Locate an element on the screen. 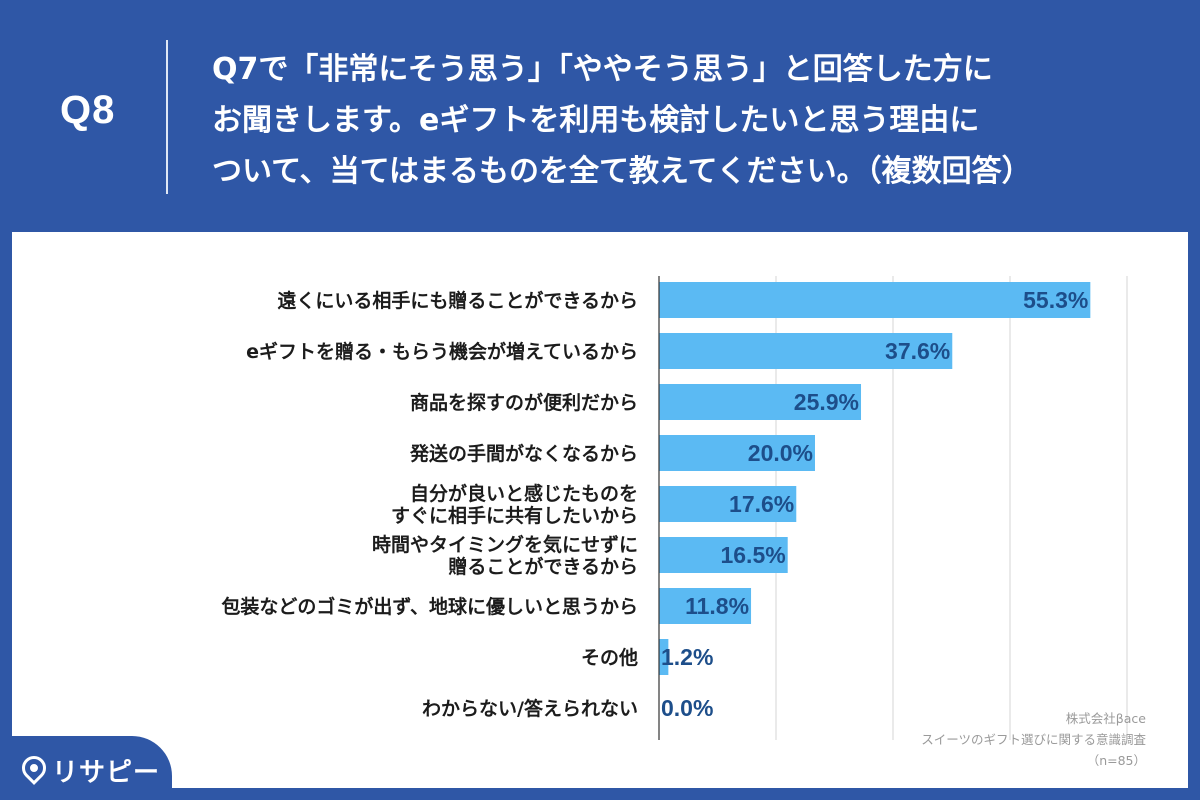  question-line-1: Q7で「非常にそう思う」「ややそう思う」と回答した方に is located at coordinates (602, 69).